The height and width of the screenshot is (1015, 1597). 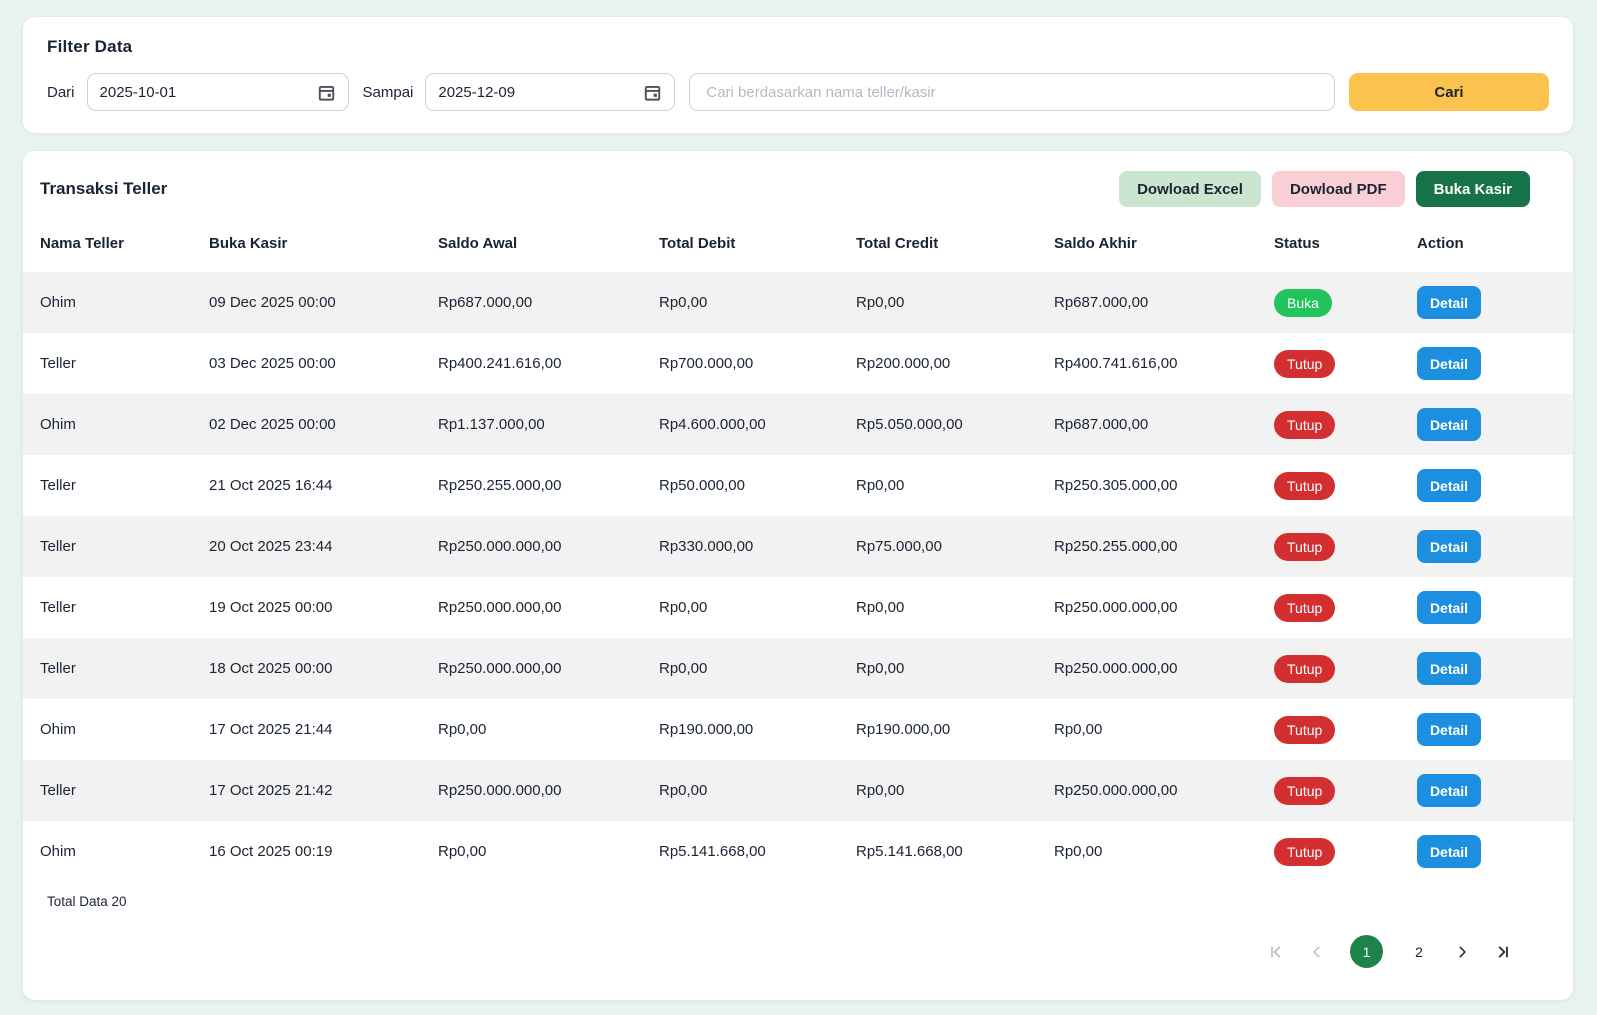 I want to click on download-pdf-button: Dowload PDF, so click(x=1338, y=189).